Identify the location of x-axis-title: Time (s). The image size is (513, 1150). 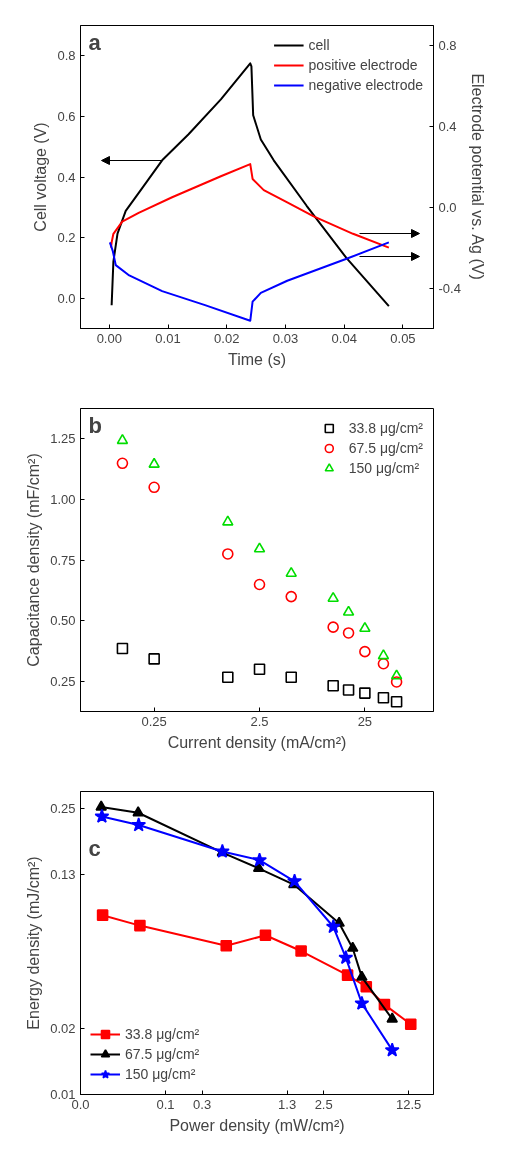
(257, 359).